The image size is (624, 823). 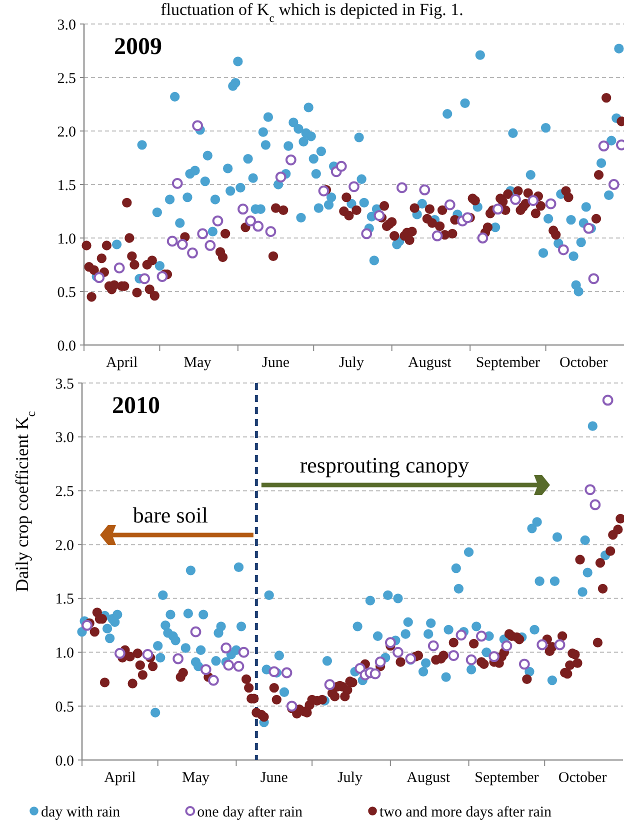 What do you see at coordinates (250, 812) in the screenshot?
I see `legend-label: one day after rain` at bounding box center [250, 812].